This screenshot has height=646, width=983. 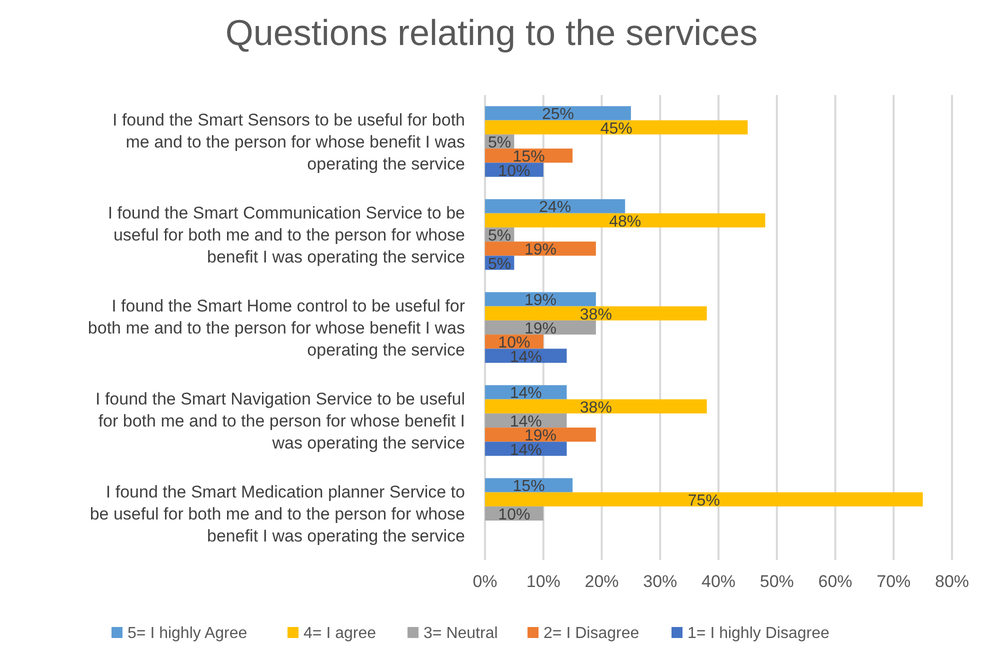 I want to click on y-tick-label: I found the Smart Medication planner Service to be useful for both me and to the person for whose benefit I was operating the service, so click(x=277, y=514).